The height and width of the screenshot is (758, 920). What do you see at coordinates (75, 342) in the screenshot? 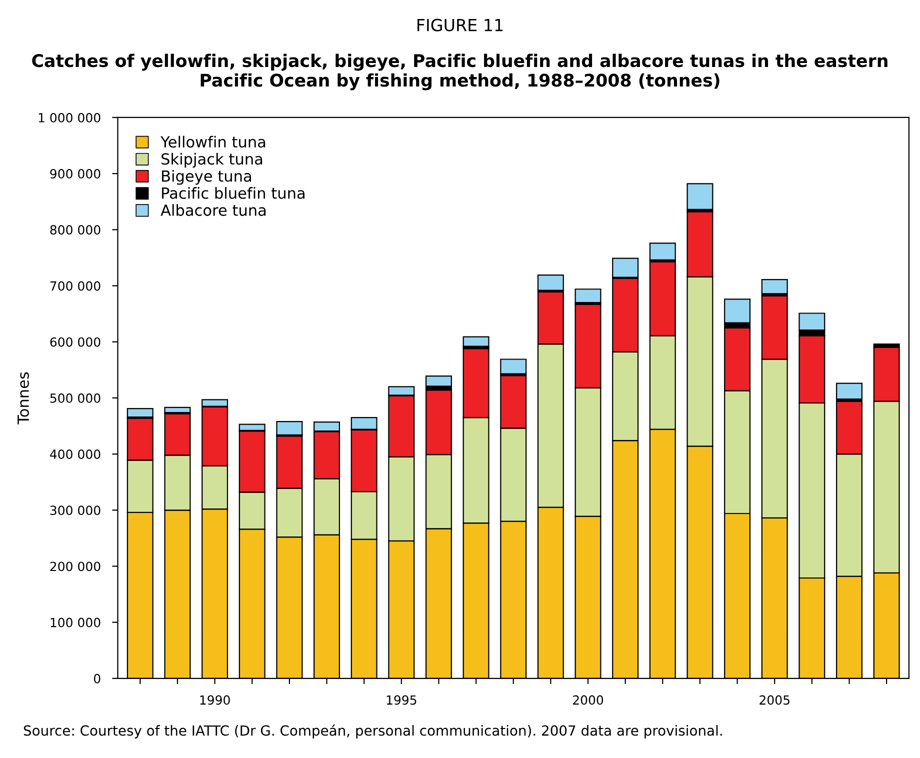
I see `y-tick-label: 600 000` at bounding box center [75, 342].